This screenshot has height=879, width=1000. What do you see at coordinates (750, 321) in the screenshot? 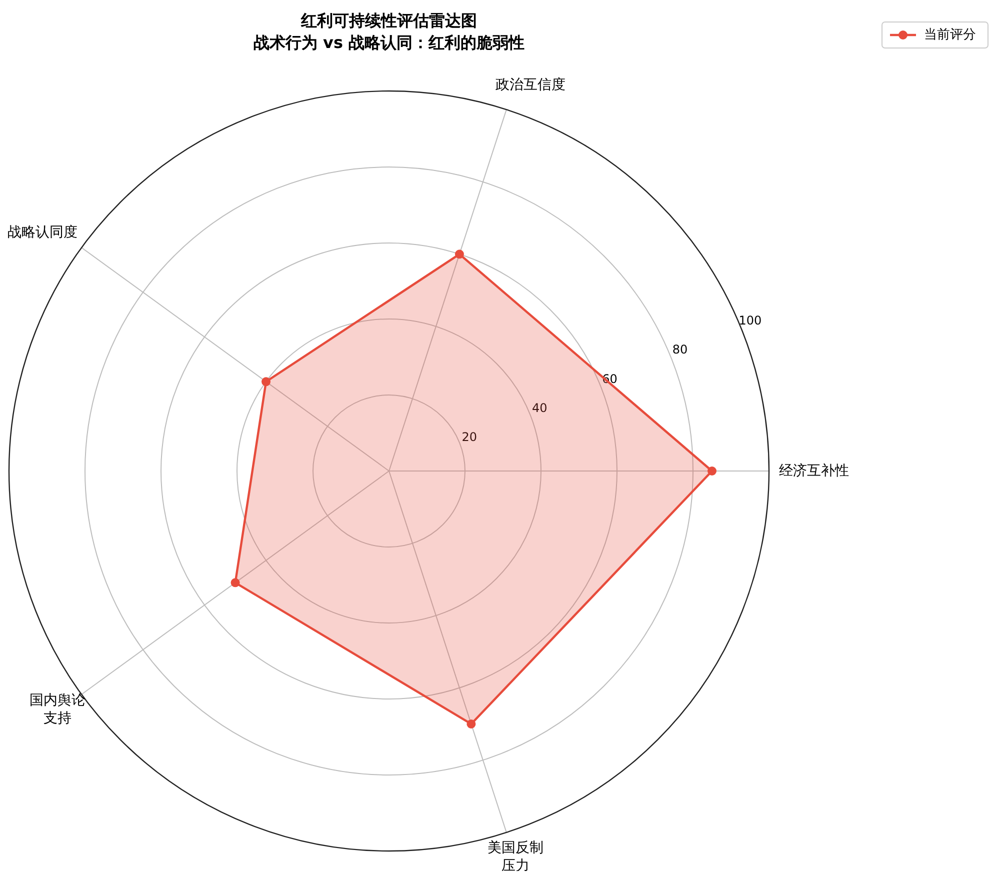
I see `y-tick-label: 100` at bounding box center [750, 321].